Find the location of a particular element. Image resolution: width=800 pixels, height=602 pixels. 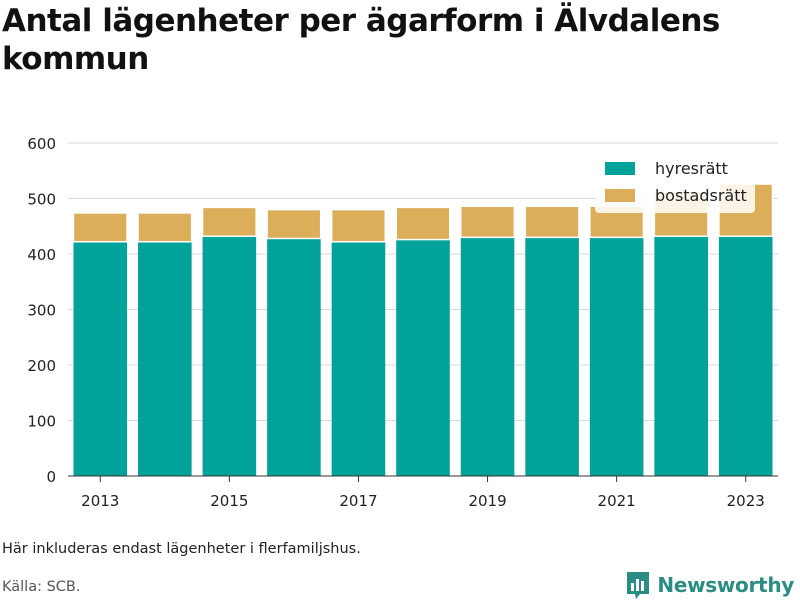

y-tick-label: 0 is located at coordinates (51, 477).